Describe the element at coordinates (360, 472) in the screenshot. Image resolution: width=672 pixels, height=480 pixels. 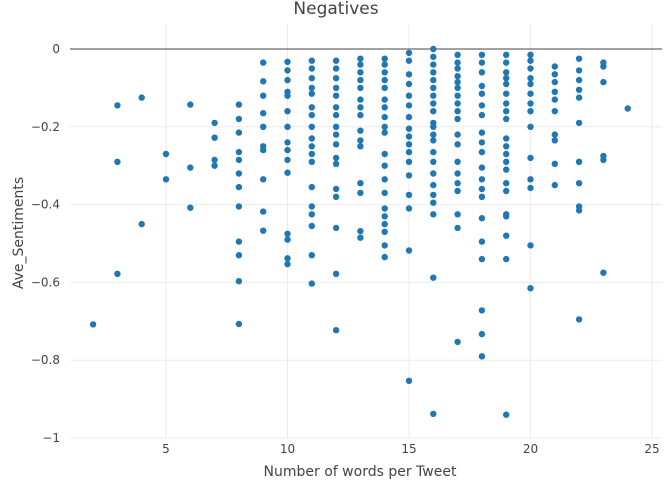
I see `x-axis-title: Number of words per Tweet` at that location.